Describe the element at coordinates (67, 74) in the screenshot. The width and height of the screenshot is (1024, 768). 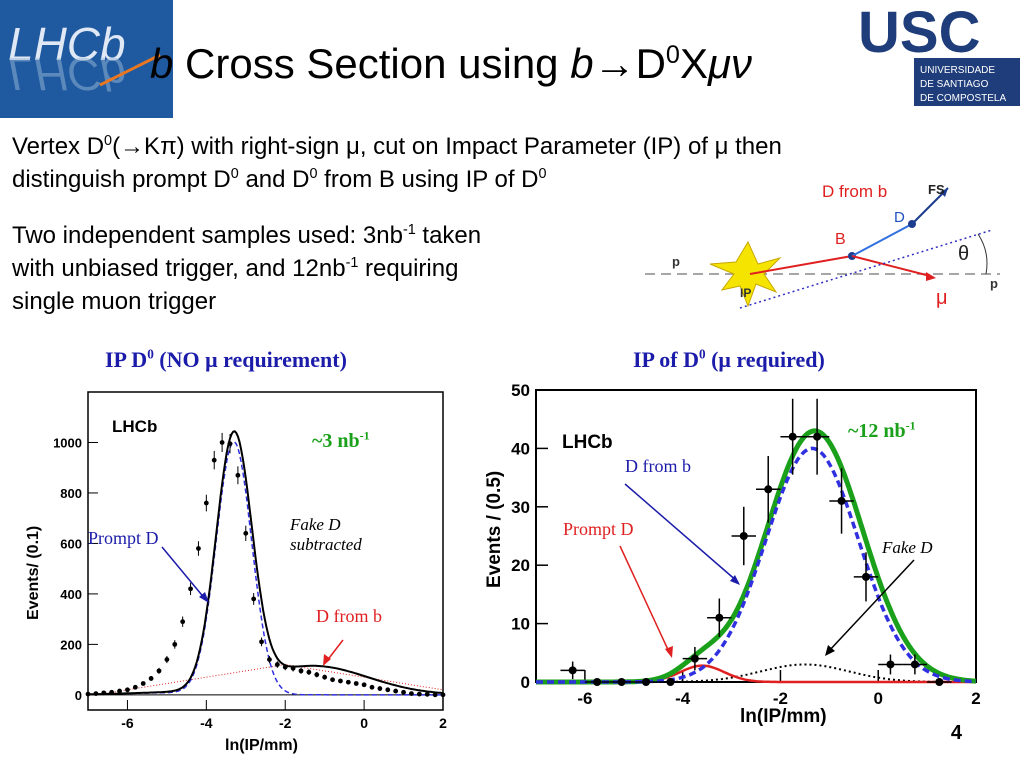
I see `svg-text: LHCb` at that location.